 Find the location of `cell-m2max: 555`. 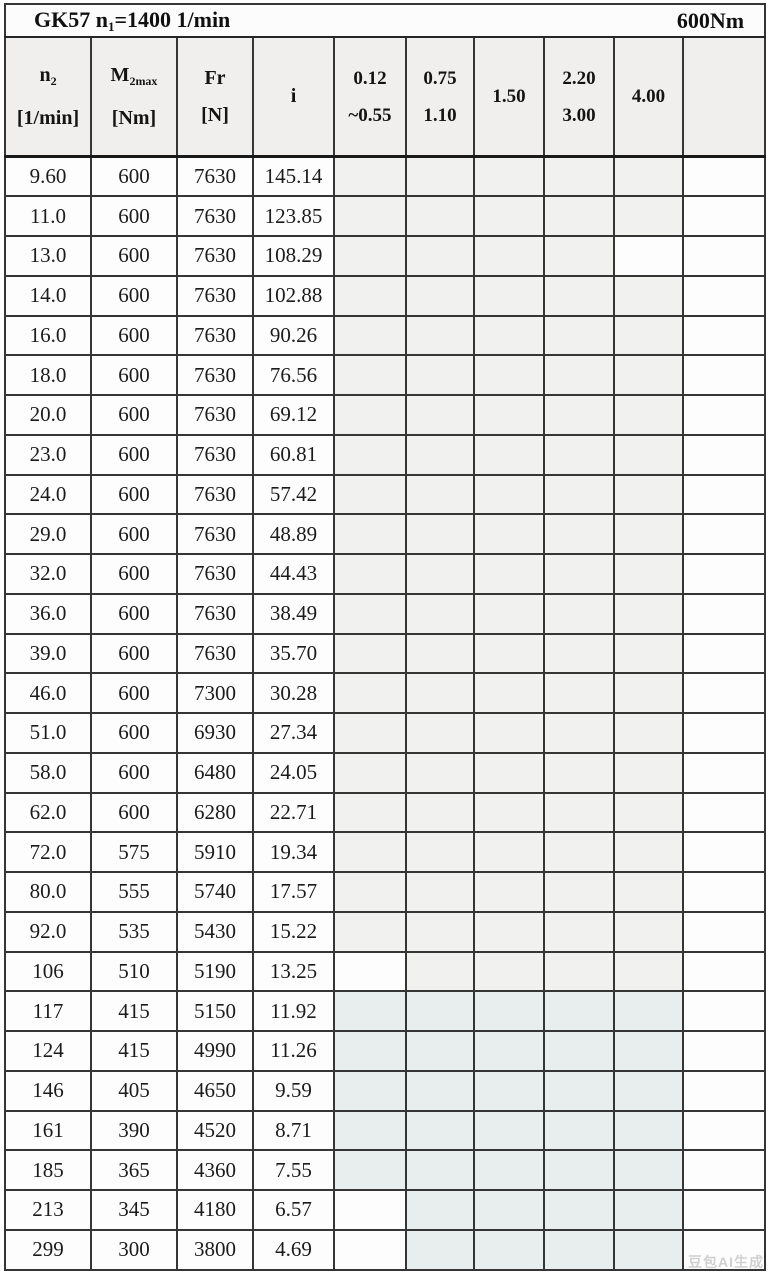

cell-m2max: 555 is located at coordinates (134, 892).